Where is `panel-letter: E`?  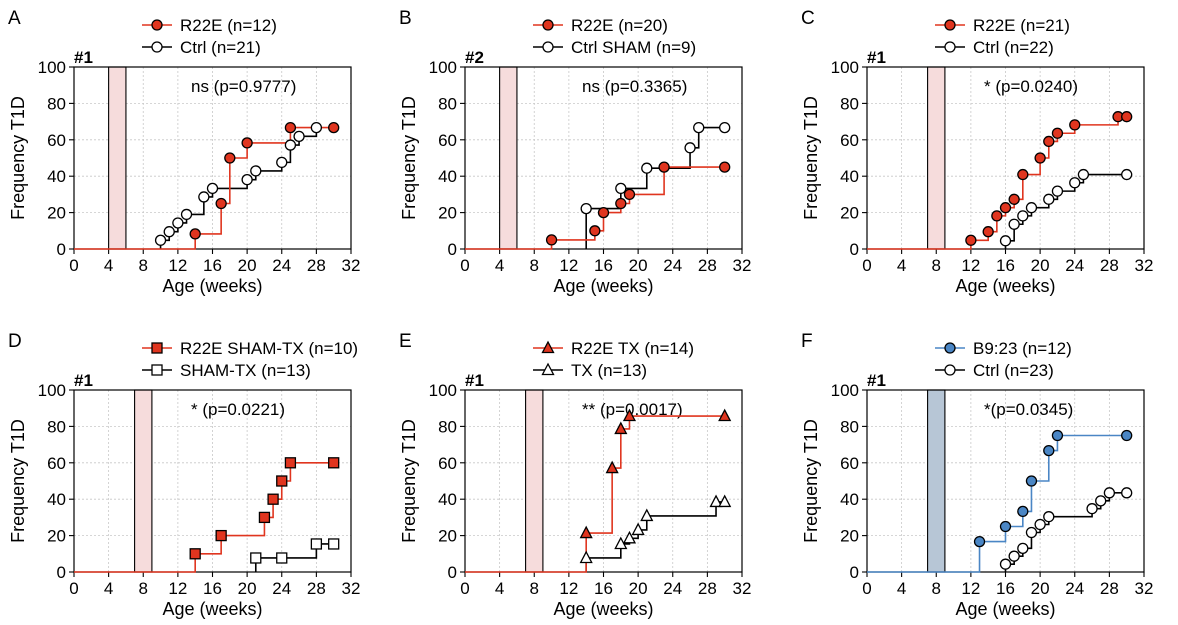 panel-letter: E is located at coordinates (405, 341).